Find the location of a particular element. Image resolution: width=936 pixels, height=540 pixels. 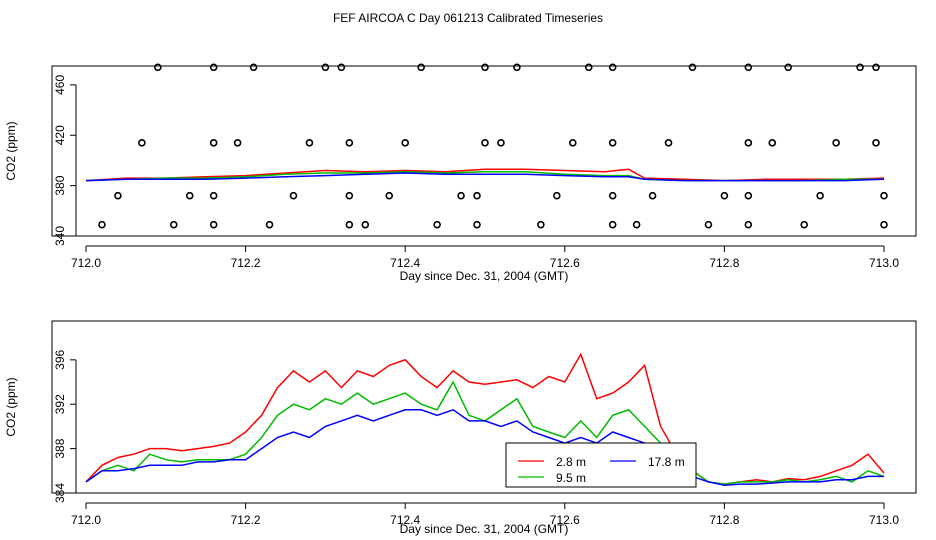

y-tick-label: 388 is located at coordinates (60, 448).